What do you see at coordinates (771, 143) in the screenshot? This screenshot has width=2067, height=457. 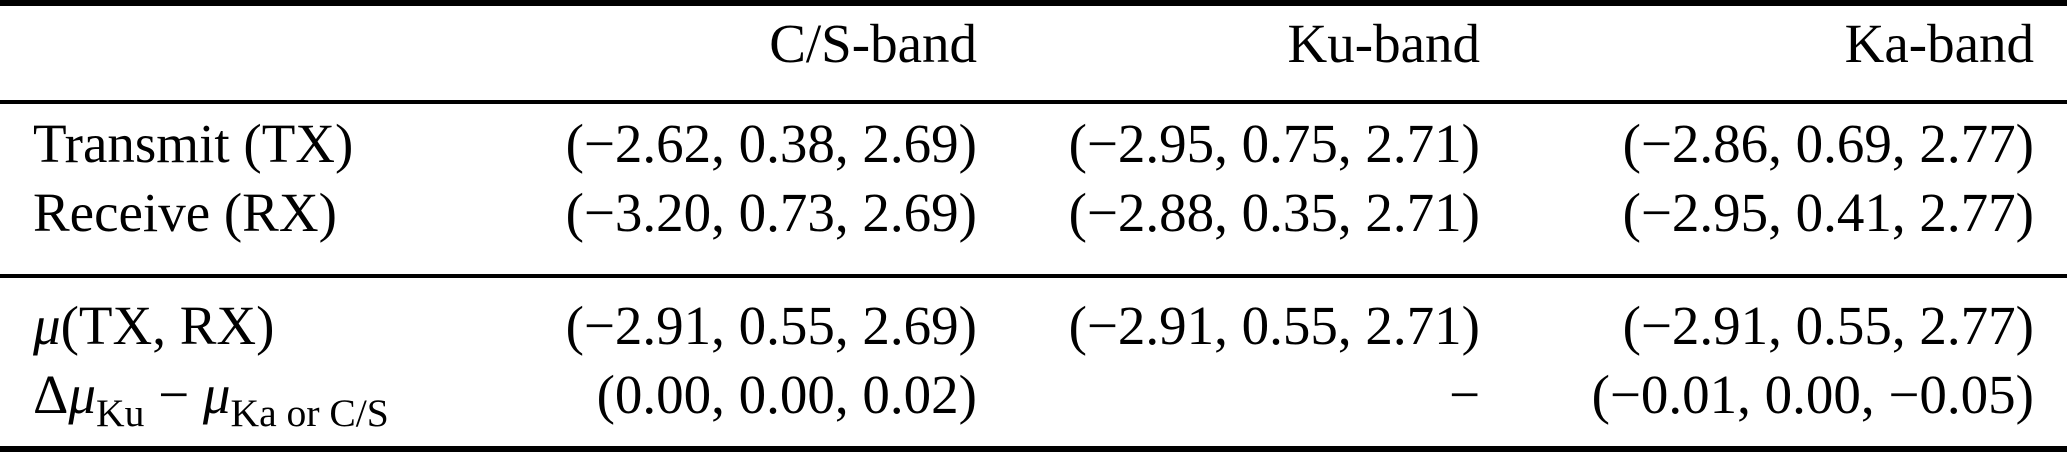 I see `value-cell: (−2.62, 0.38, 2.69)` at bounding box center [771, 143].